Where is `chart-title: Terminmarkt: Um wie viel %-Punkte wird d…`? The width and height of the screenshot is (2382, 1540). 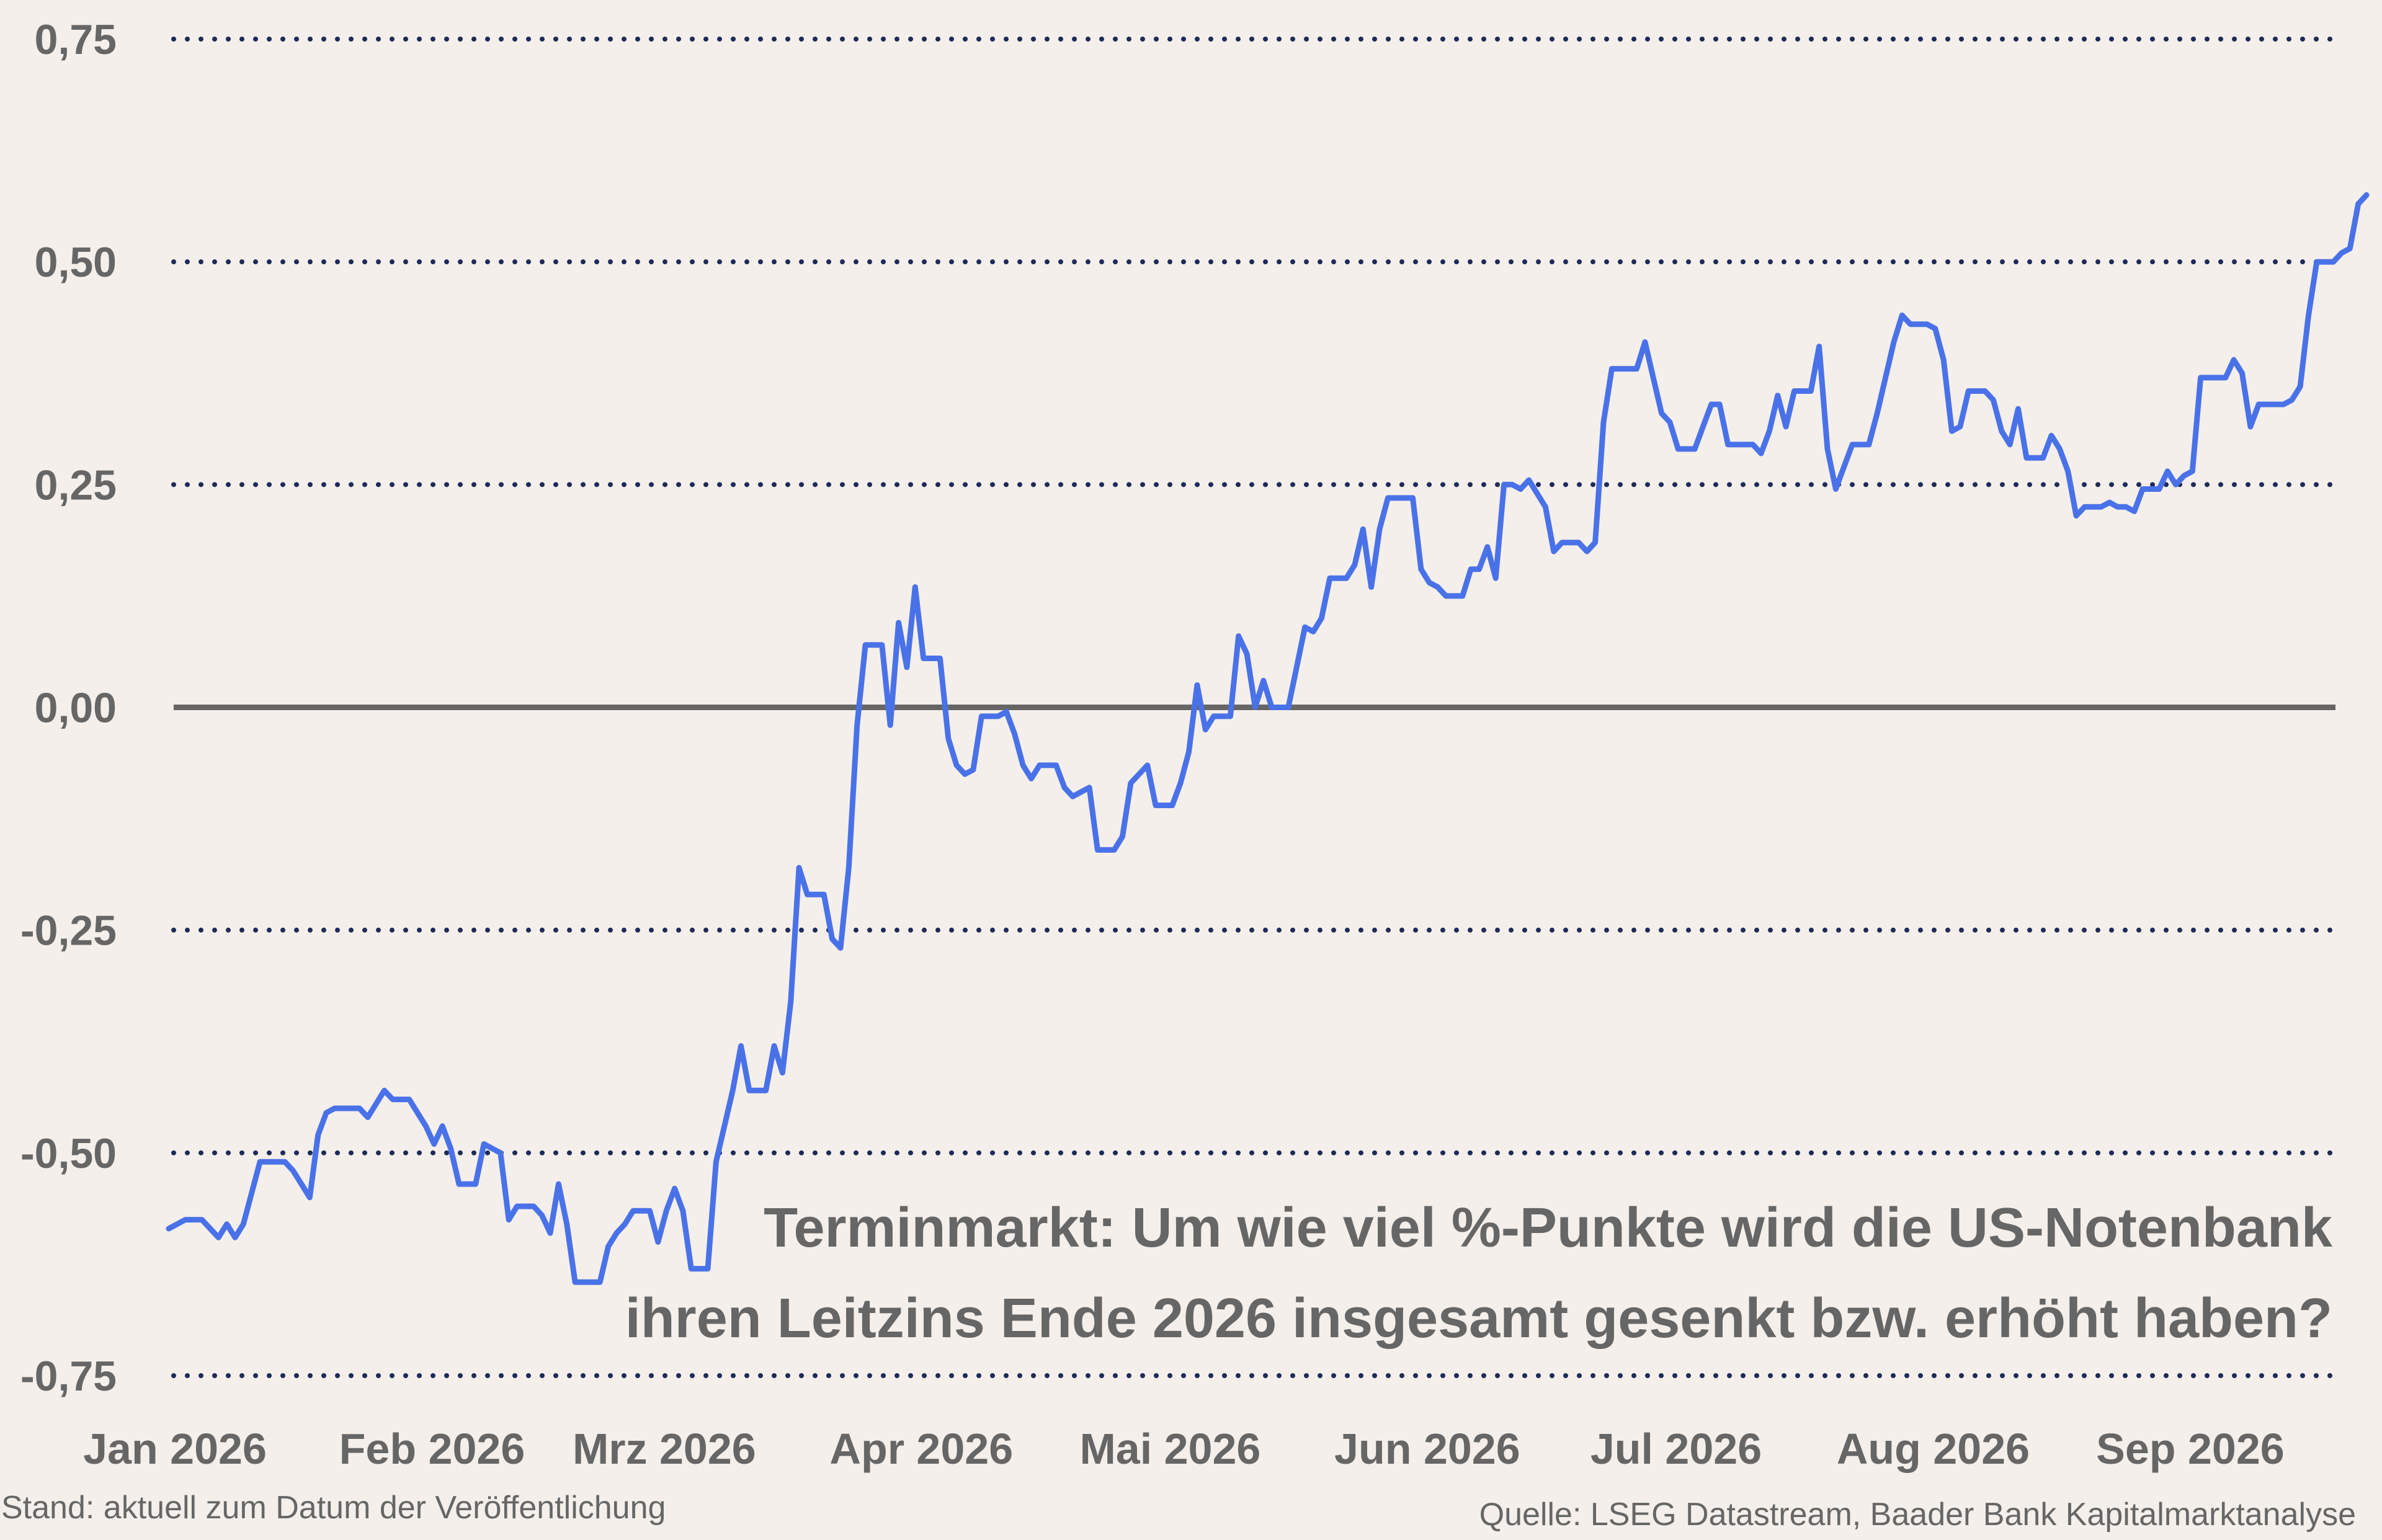
chart-title: Terminmarkt: Um wie viel %-Punkte wird d… is located at coordinates (1479, 1274).